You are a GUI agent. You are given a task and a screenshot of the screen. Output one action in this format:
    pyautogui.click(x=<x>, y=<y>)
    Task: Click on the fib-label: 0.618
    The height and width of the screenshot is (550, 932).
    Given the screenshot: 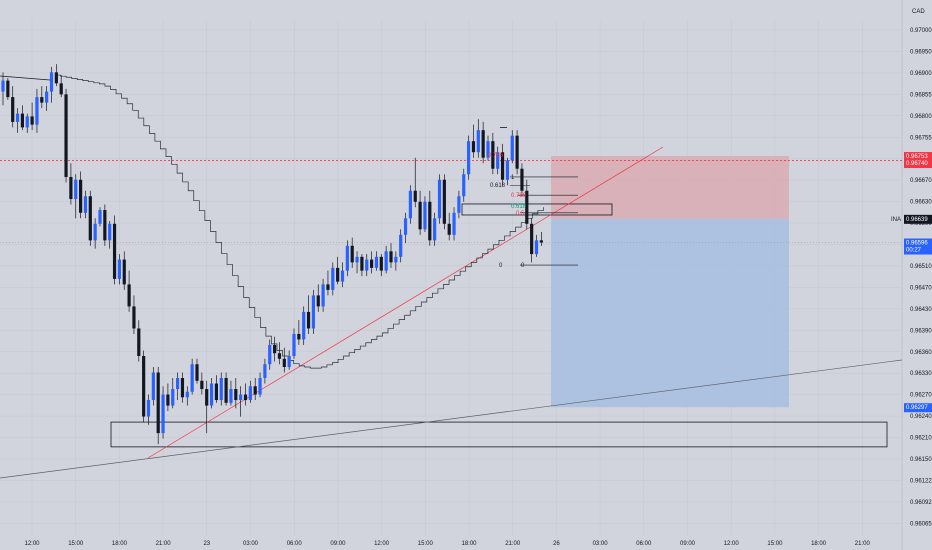 What is the action you would take?
    pyautogui.click(x=519, y=207)
    